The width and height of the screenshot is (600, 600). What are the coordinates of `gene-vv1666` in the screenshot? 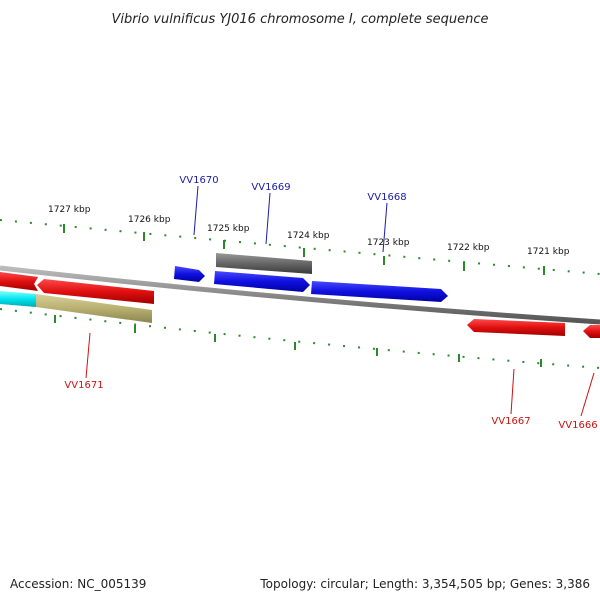 It's located at (591, 331).